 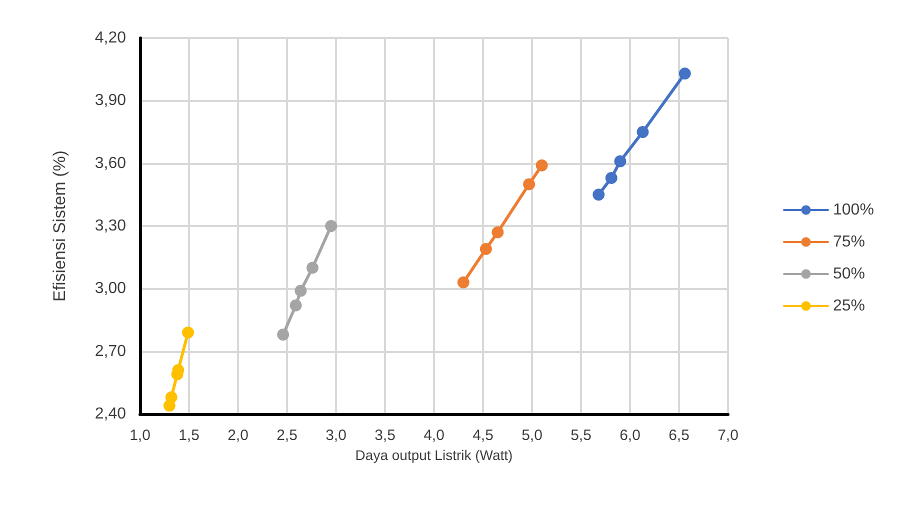 What do you see at coordinates (434, 454) in the screenshot?
I see `x-axis-title: Daya output Listrik (Watt)` at bounding box center [434, 454].